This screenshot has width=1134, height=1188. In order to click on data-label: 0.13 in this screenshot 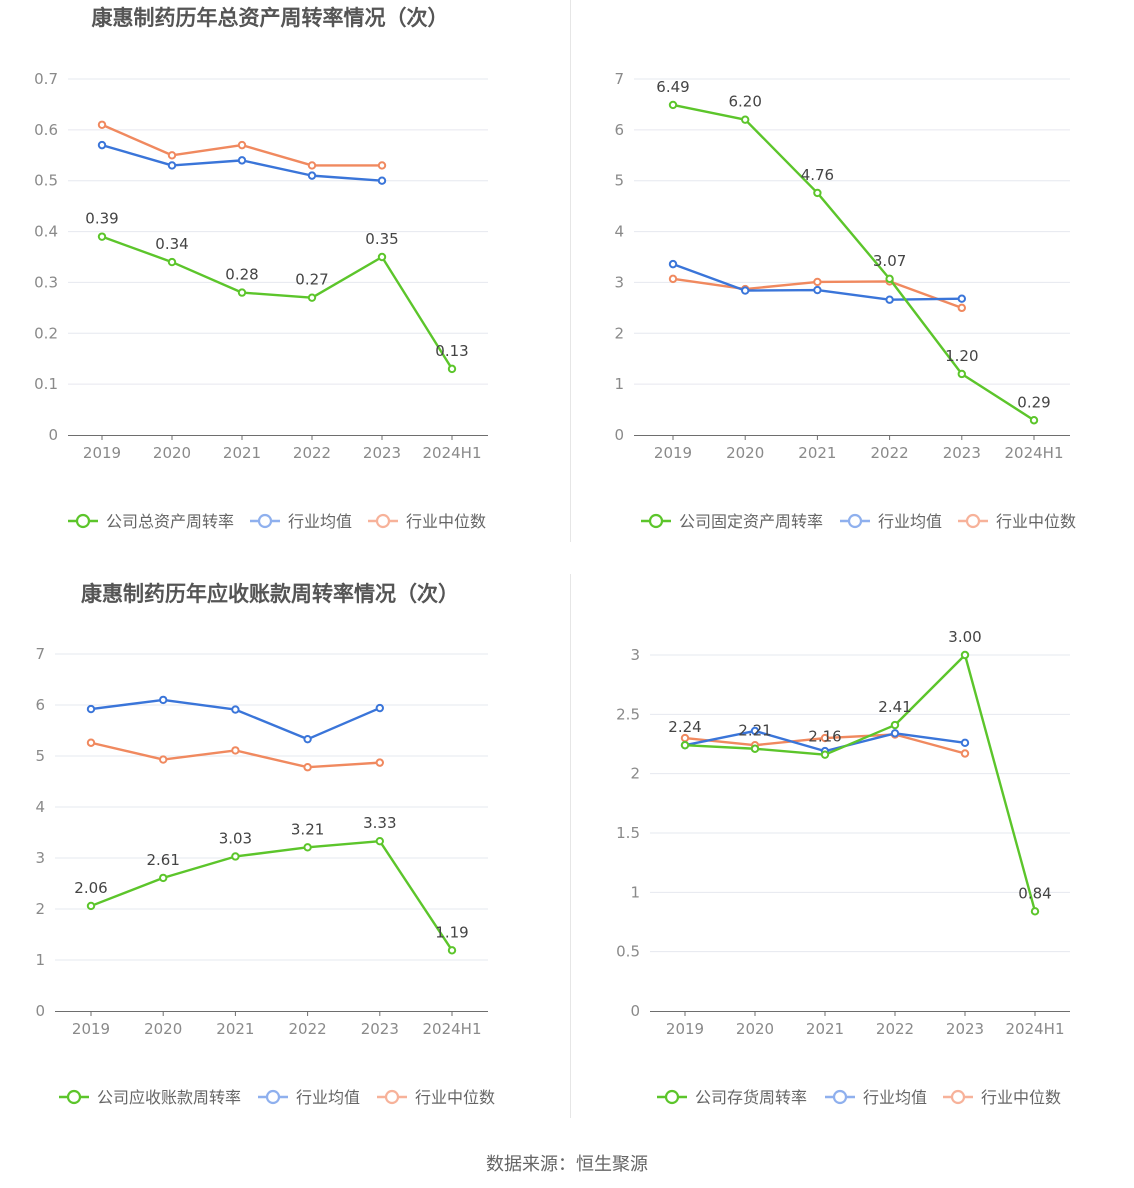, I will do `click(451, 351)`.